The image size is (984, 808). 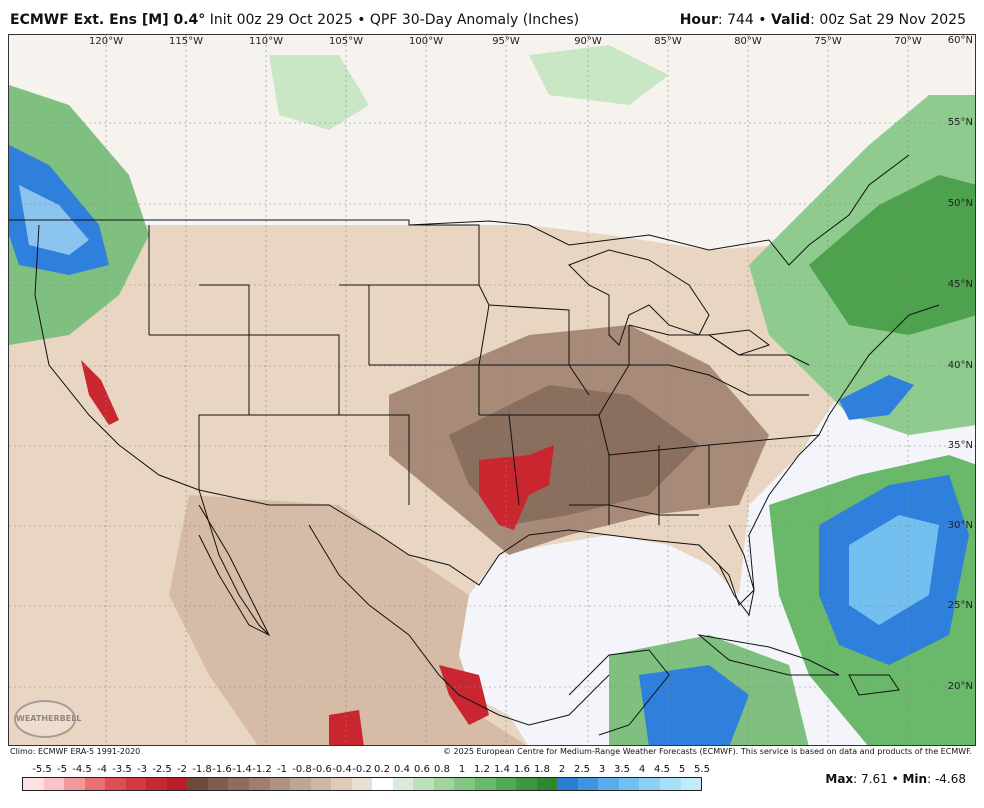 What do you see at coordinates (839, 779) in the screenshot?
I see `max-label: Max` at bounding box center [839, 779].